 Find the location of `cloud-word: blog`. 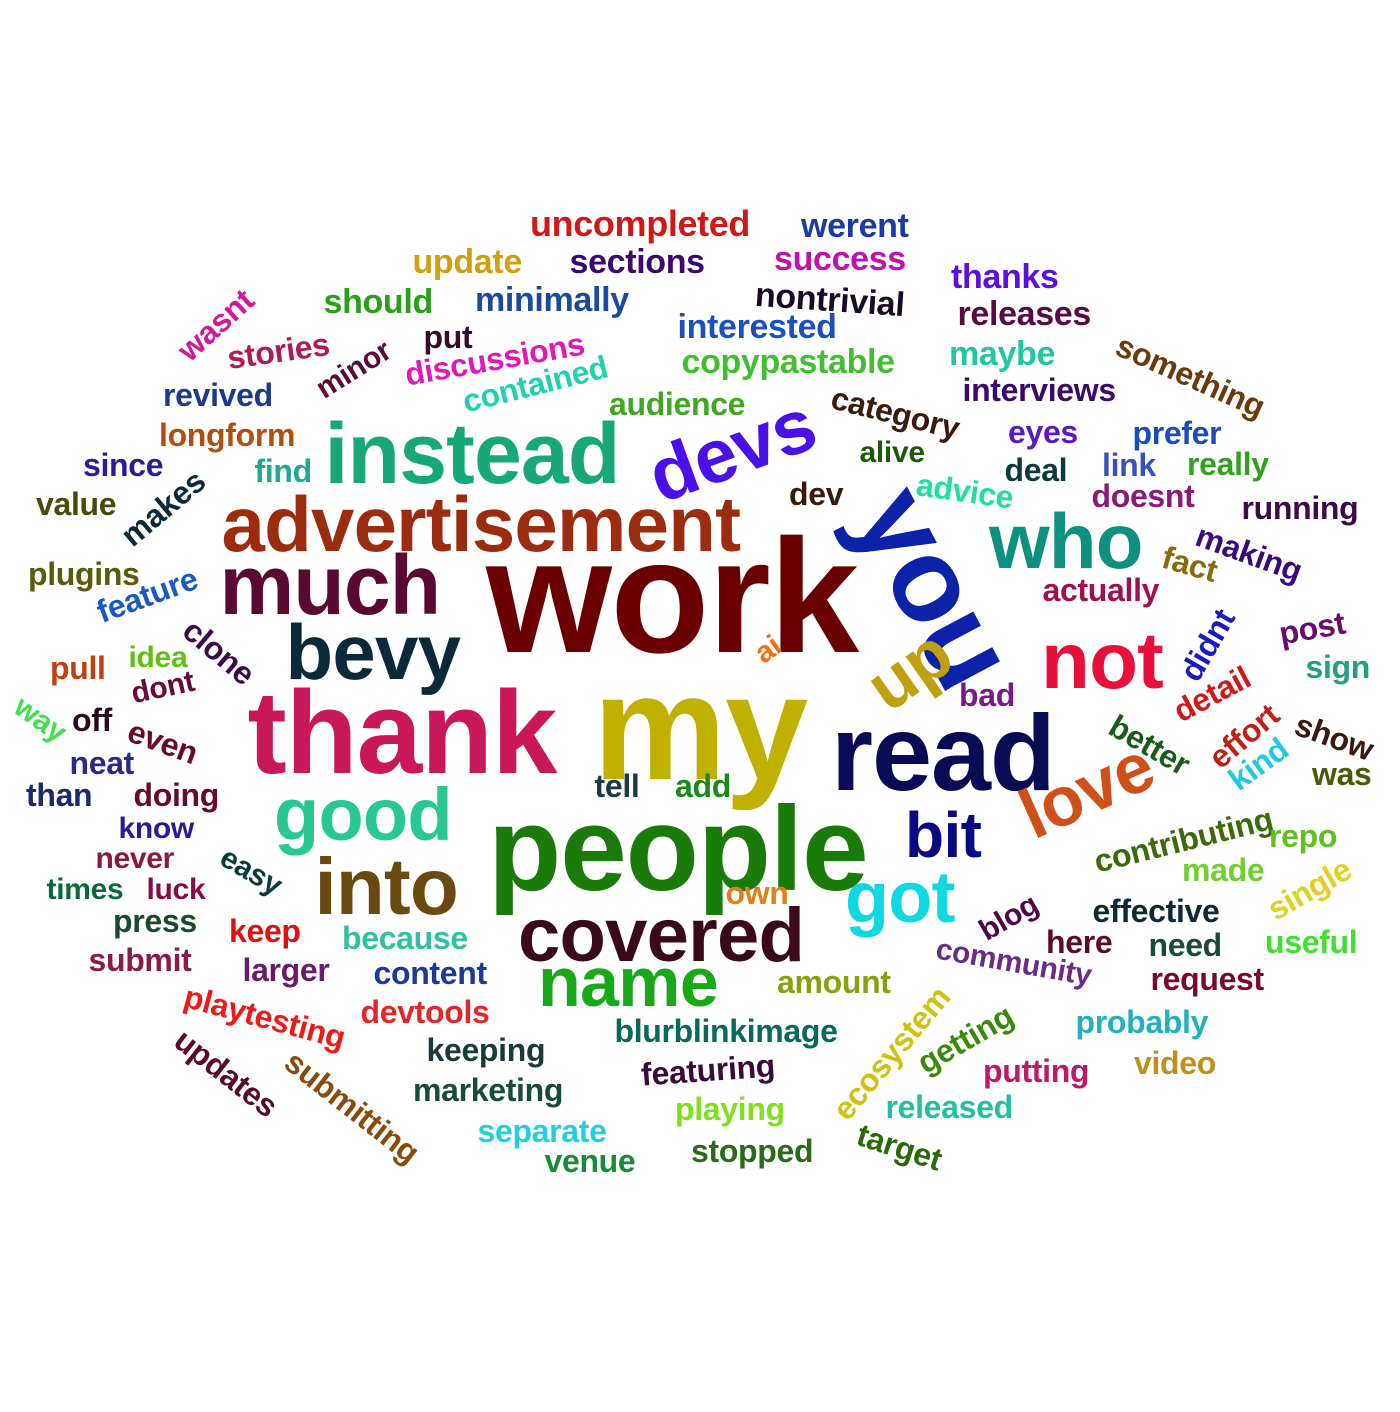

cloud-word: blog is located at coordinates (1008, 917).